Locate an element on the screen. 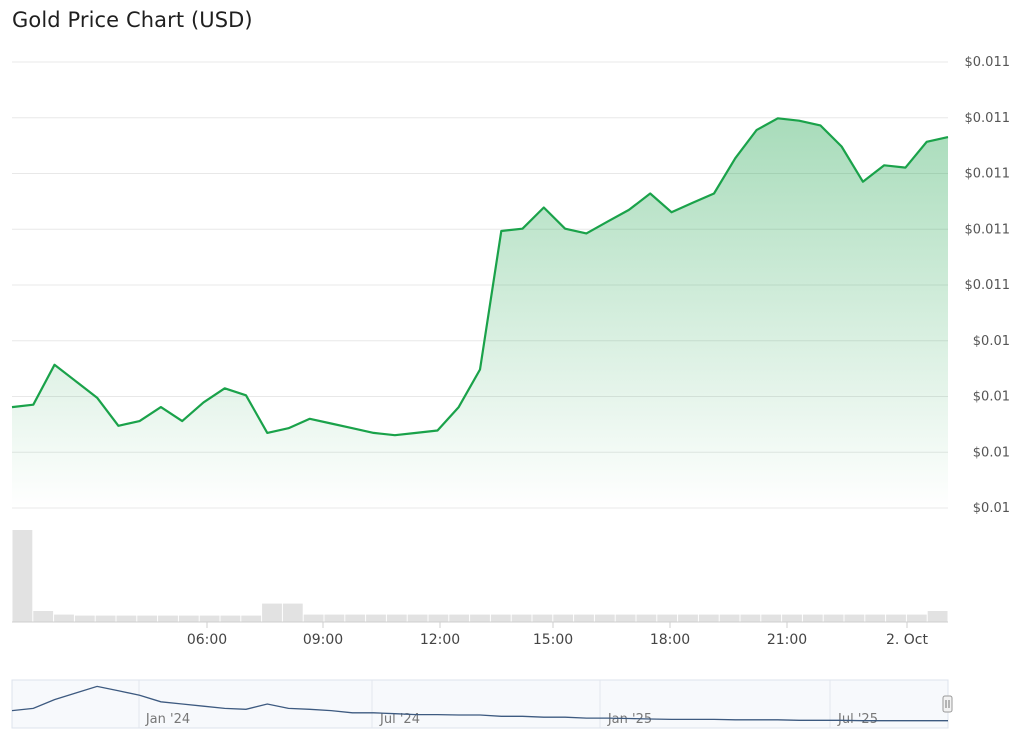 The height and width of the screenshot is (748, 1024). x-tick-label: 12:00 is located at coordinates (440, 640).